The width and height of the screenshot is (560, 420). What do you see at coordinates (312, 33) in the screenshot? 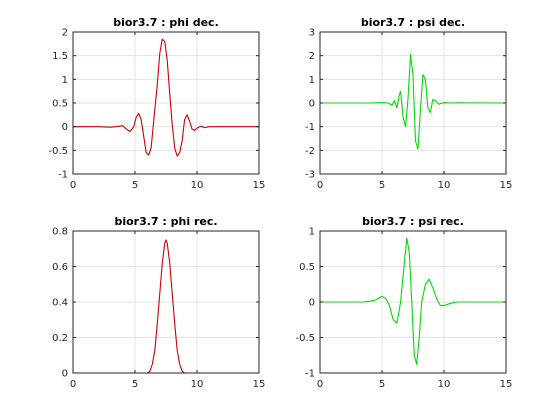
I see `y-tick-label: 3` at bounding box center [312, 33].